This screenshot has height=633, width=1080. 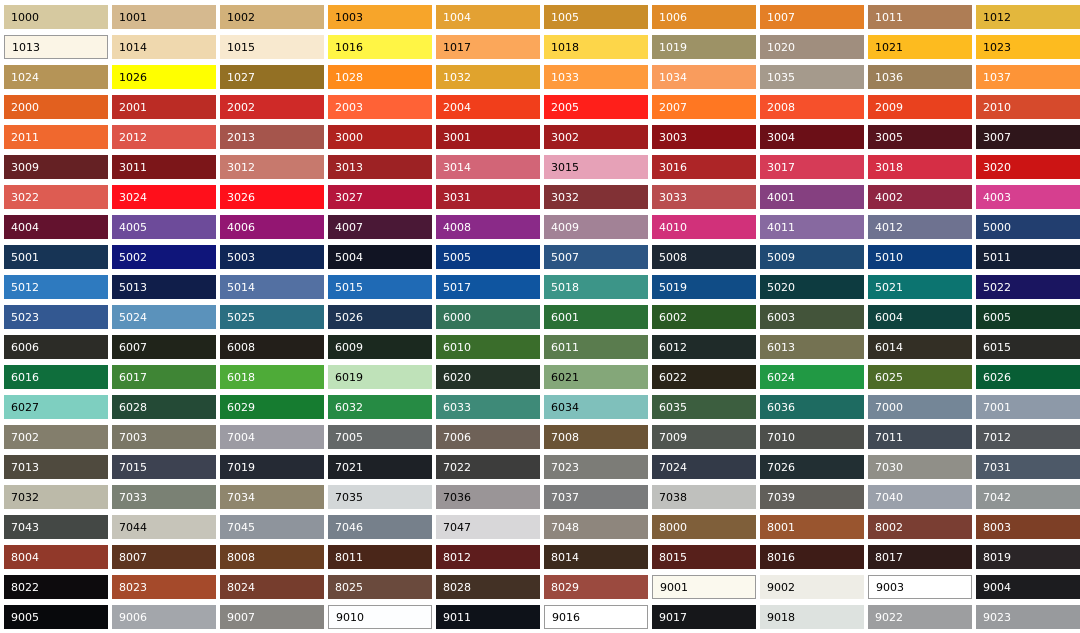 What do you see at coordinates (596, 467) in the screenshot?
I see `color-swatch-7023: 7023` at bounding box center [596, 467].